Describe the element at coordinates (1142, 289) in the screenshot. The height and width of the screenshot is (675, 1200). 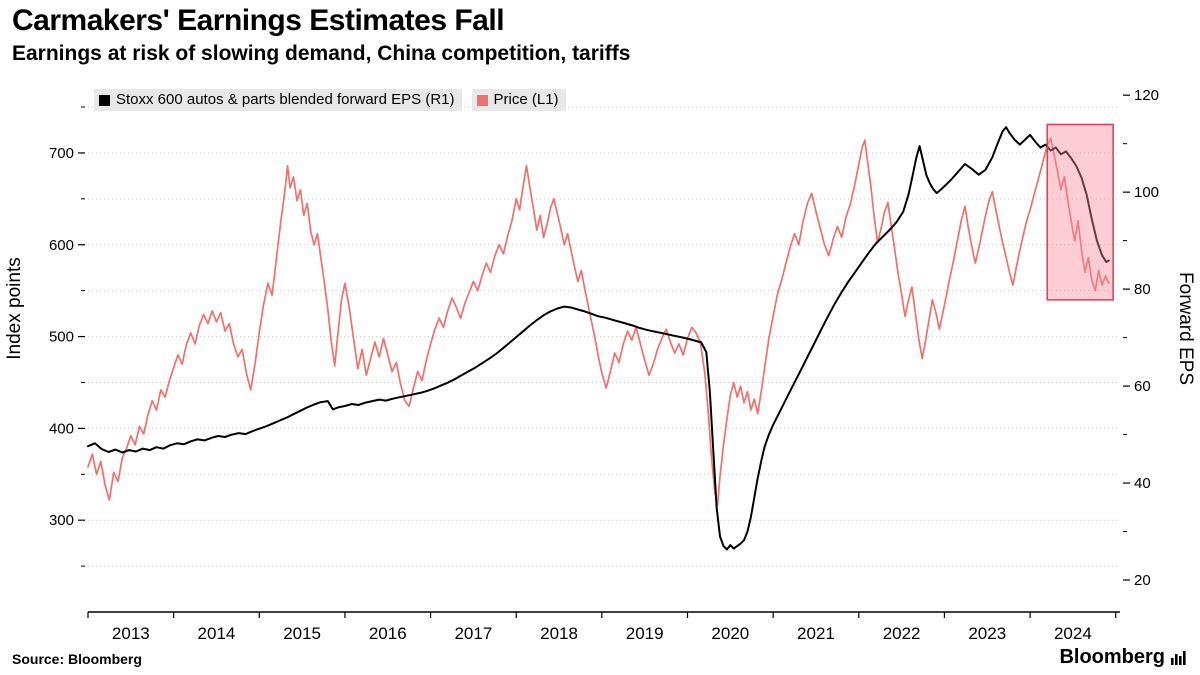
I see `y-right-tick-label: 80` at that location.